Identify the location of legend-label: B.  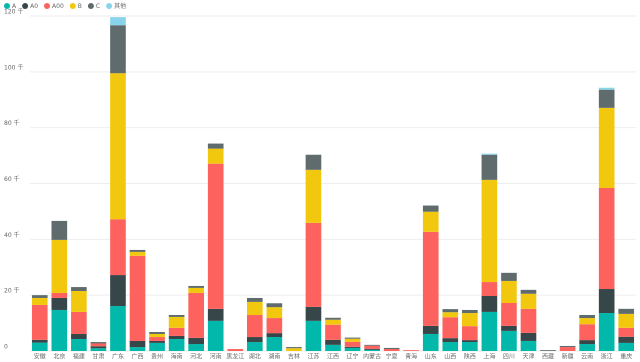
(80, 6).